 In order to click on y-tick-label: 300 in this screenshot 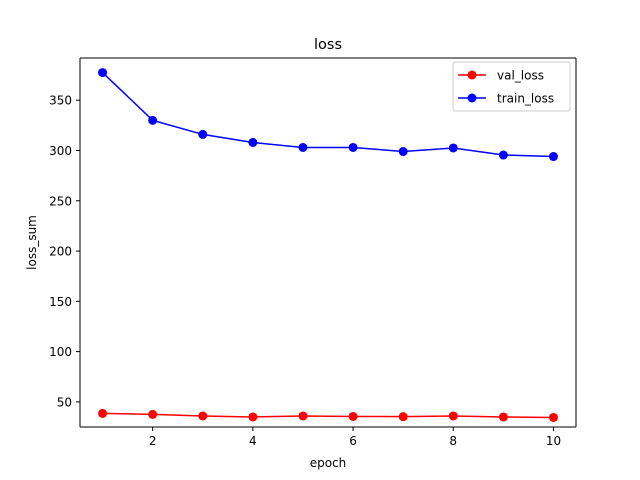, I will do `click(60, 151)`.